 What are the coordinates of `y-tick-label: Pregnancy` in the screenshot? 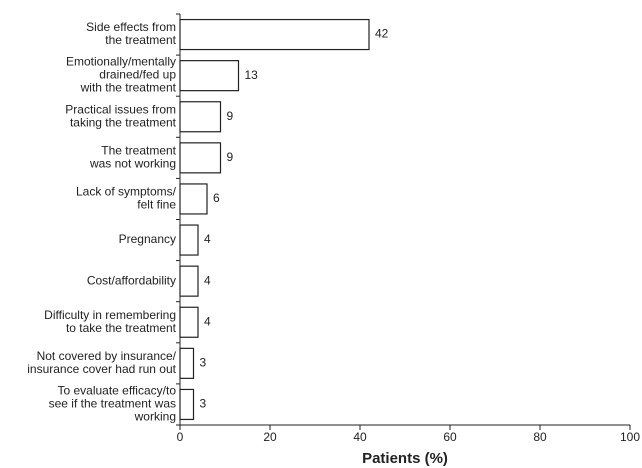 It's located at (147, 239).